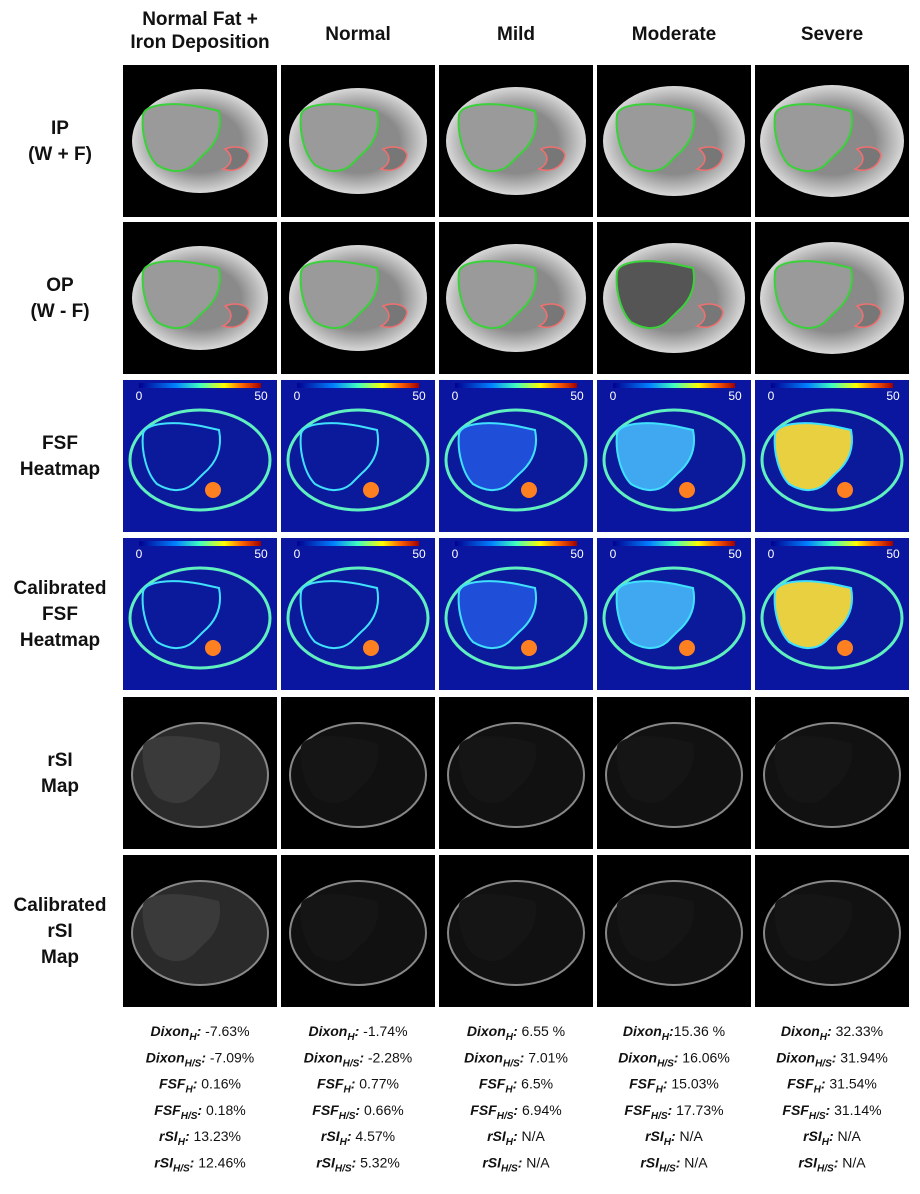  Describe the element at coordinates (60, 588) in the screenshot. I see `row-label: Calibrated` at that location.